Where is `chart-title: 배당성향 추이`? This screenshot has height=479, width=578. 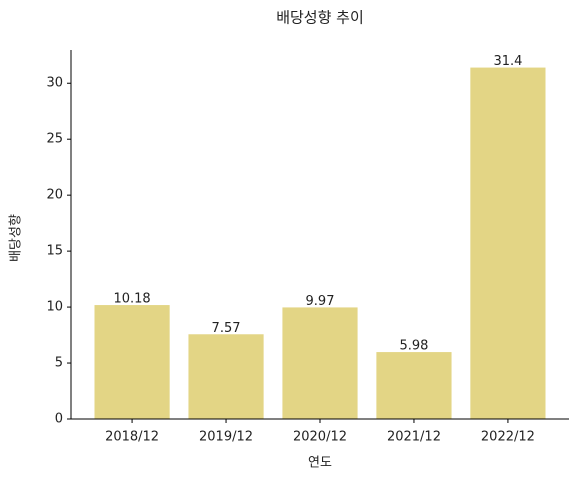
chart-title: 배당성향 추이 is located at coordinates (320, 18).